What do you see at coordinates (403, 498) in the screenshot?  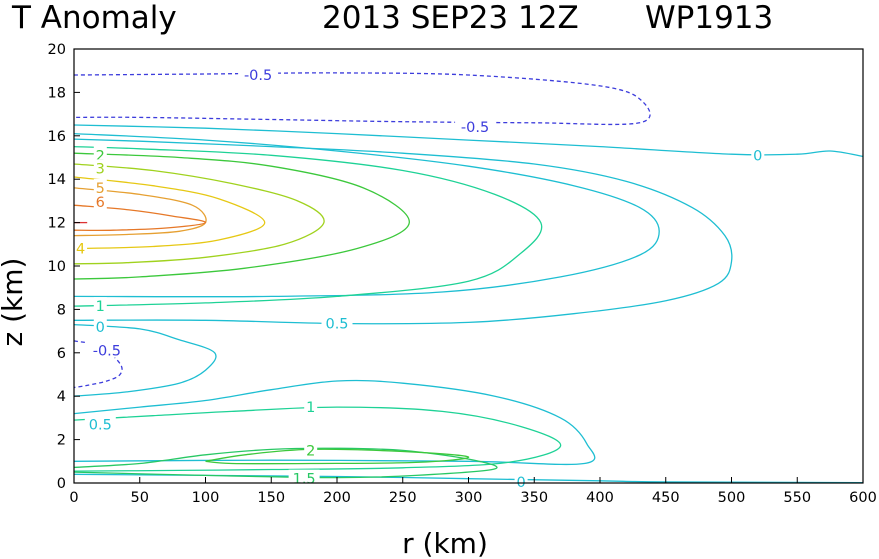 I see `x-tick-label-5: 250` at bounding box center [403, 498].